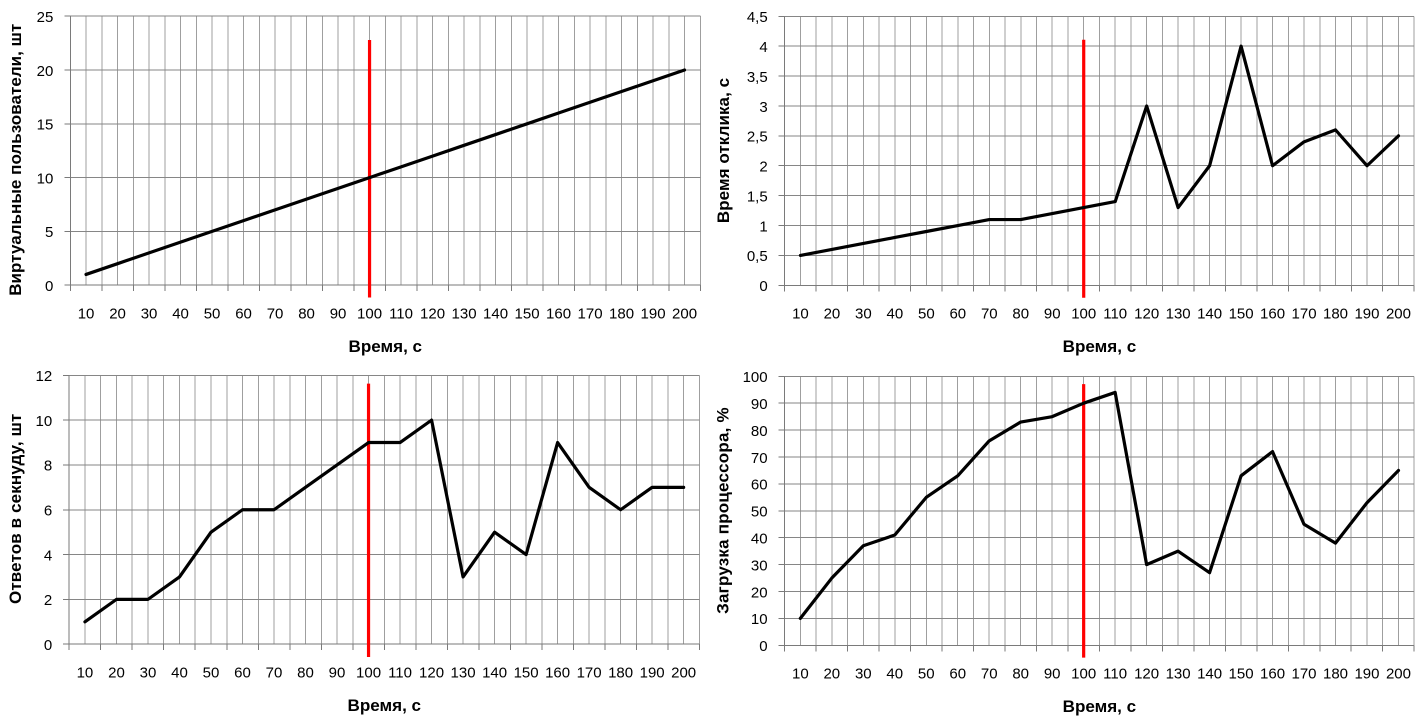 The height and width of the screenshot is (720, 1420). What do you see at coordinates (757, 137) in the screenshot?
I see `svg-text: 2,5` at bounding box center [757, 137].